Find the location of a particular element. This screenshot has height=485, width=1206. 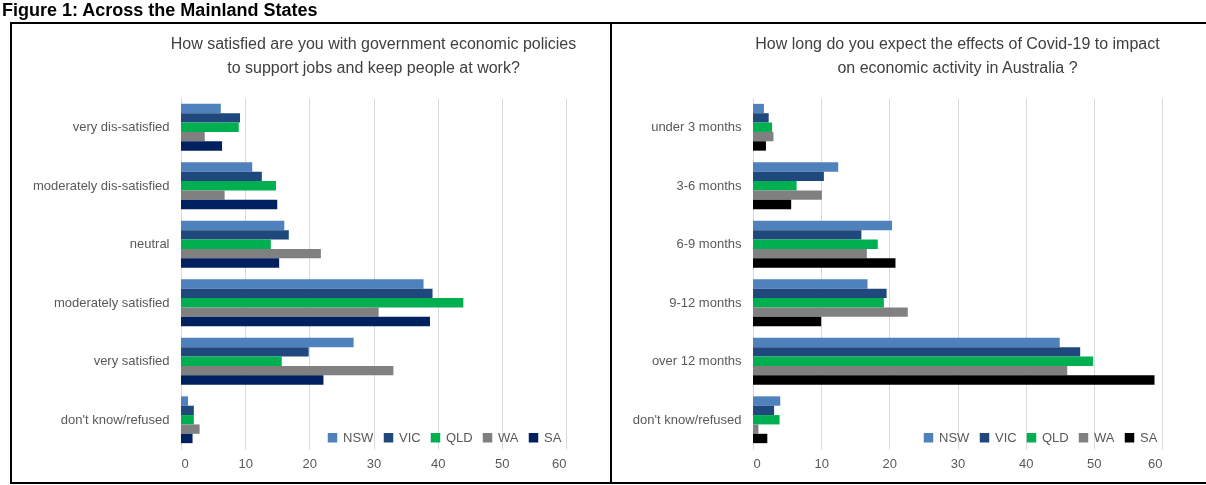

y-tick-label: very dis-satisfied is located at coordinates (121, 127).